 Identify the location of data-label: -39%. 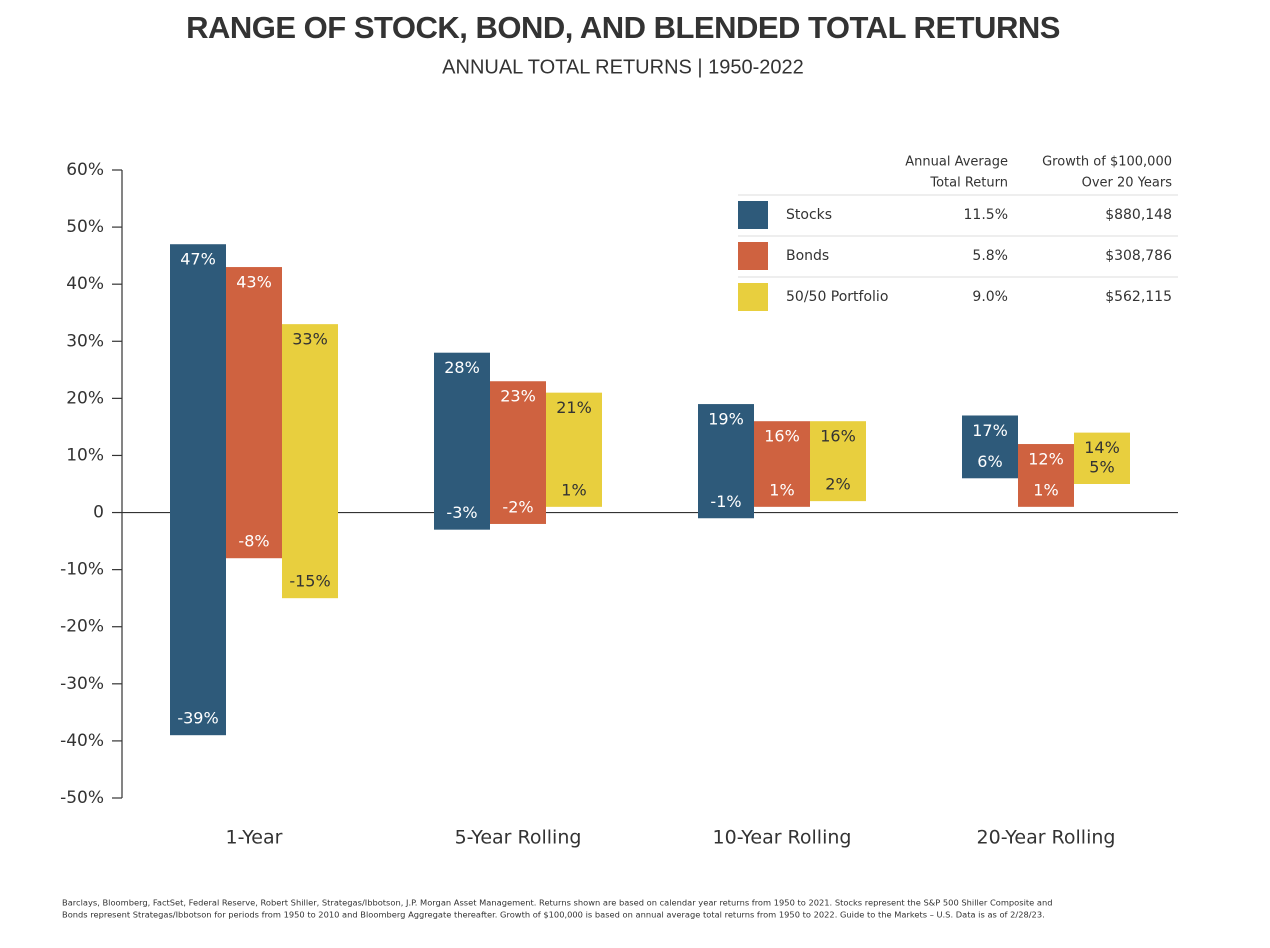
(197, 718).